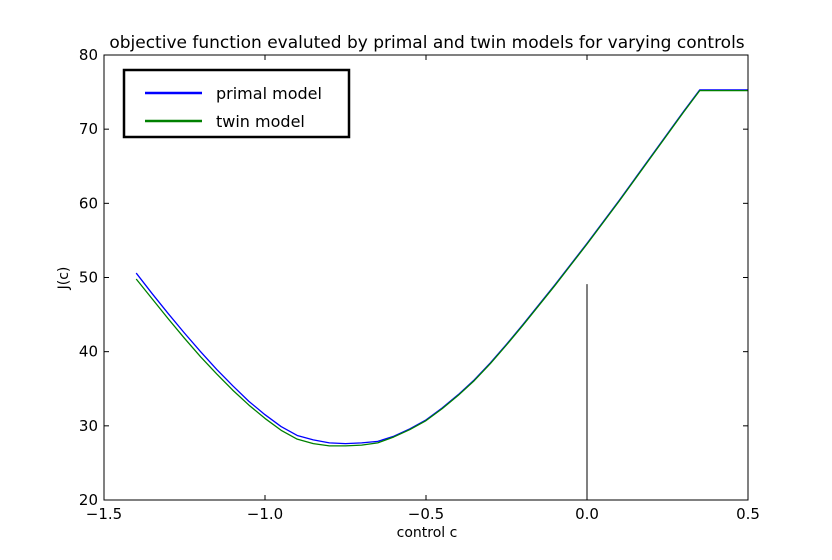 The height and width of the screenshot is (560, 832). Describe the element at coordinates (269, 93) in the screenshot. I see `legend-label-primal-model: primal model` at that location.